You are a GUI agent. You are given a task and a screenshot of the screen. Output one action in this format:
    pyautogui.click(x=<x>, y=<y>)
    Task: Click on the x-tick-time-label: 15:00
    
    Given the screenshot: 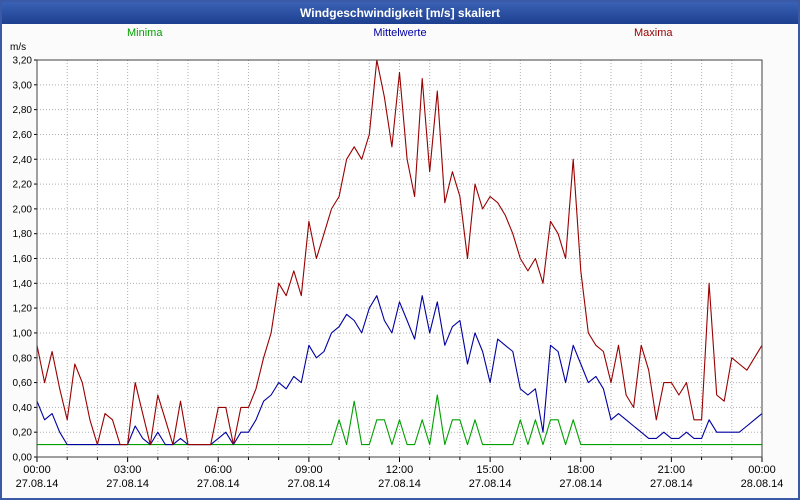 What is the action you would take?
    pyautogui.click(x=490, y=470)
    